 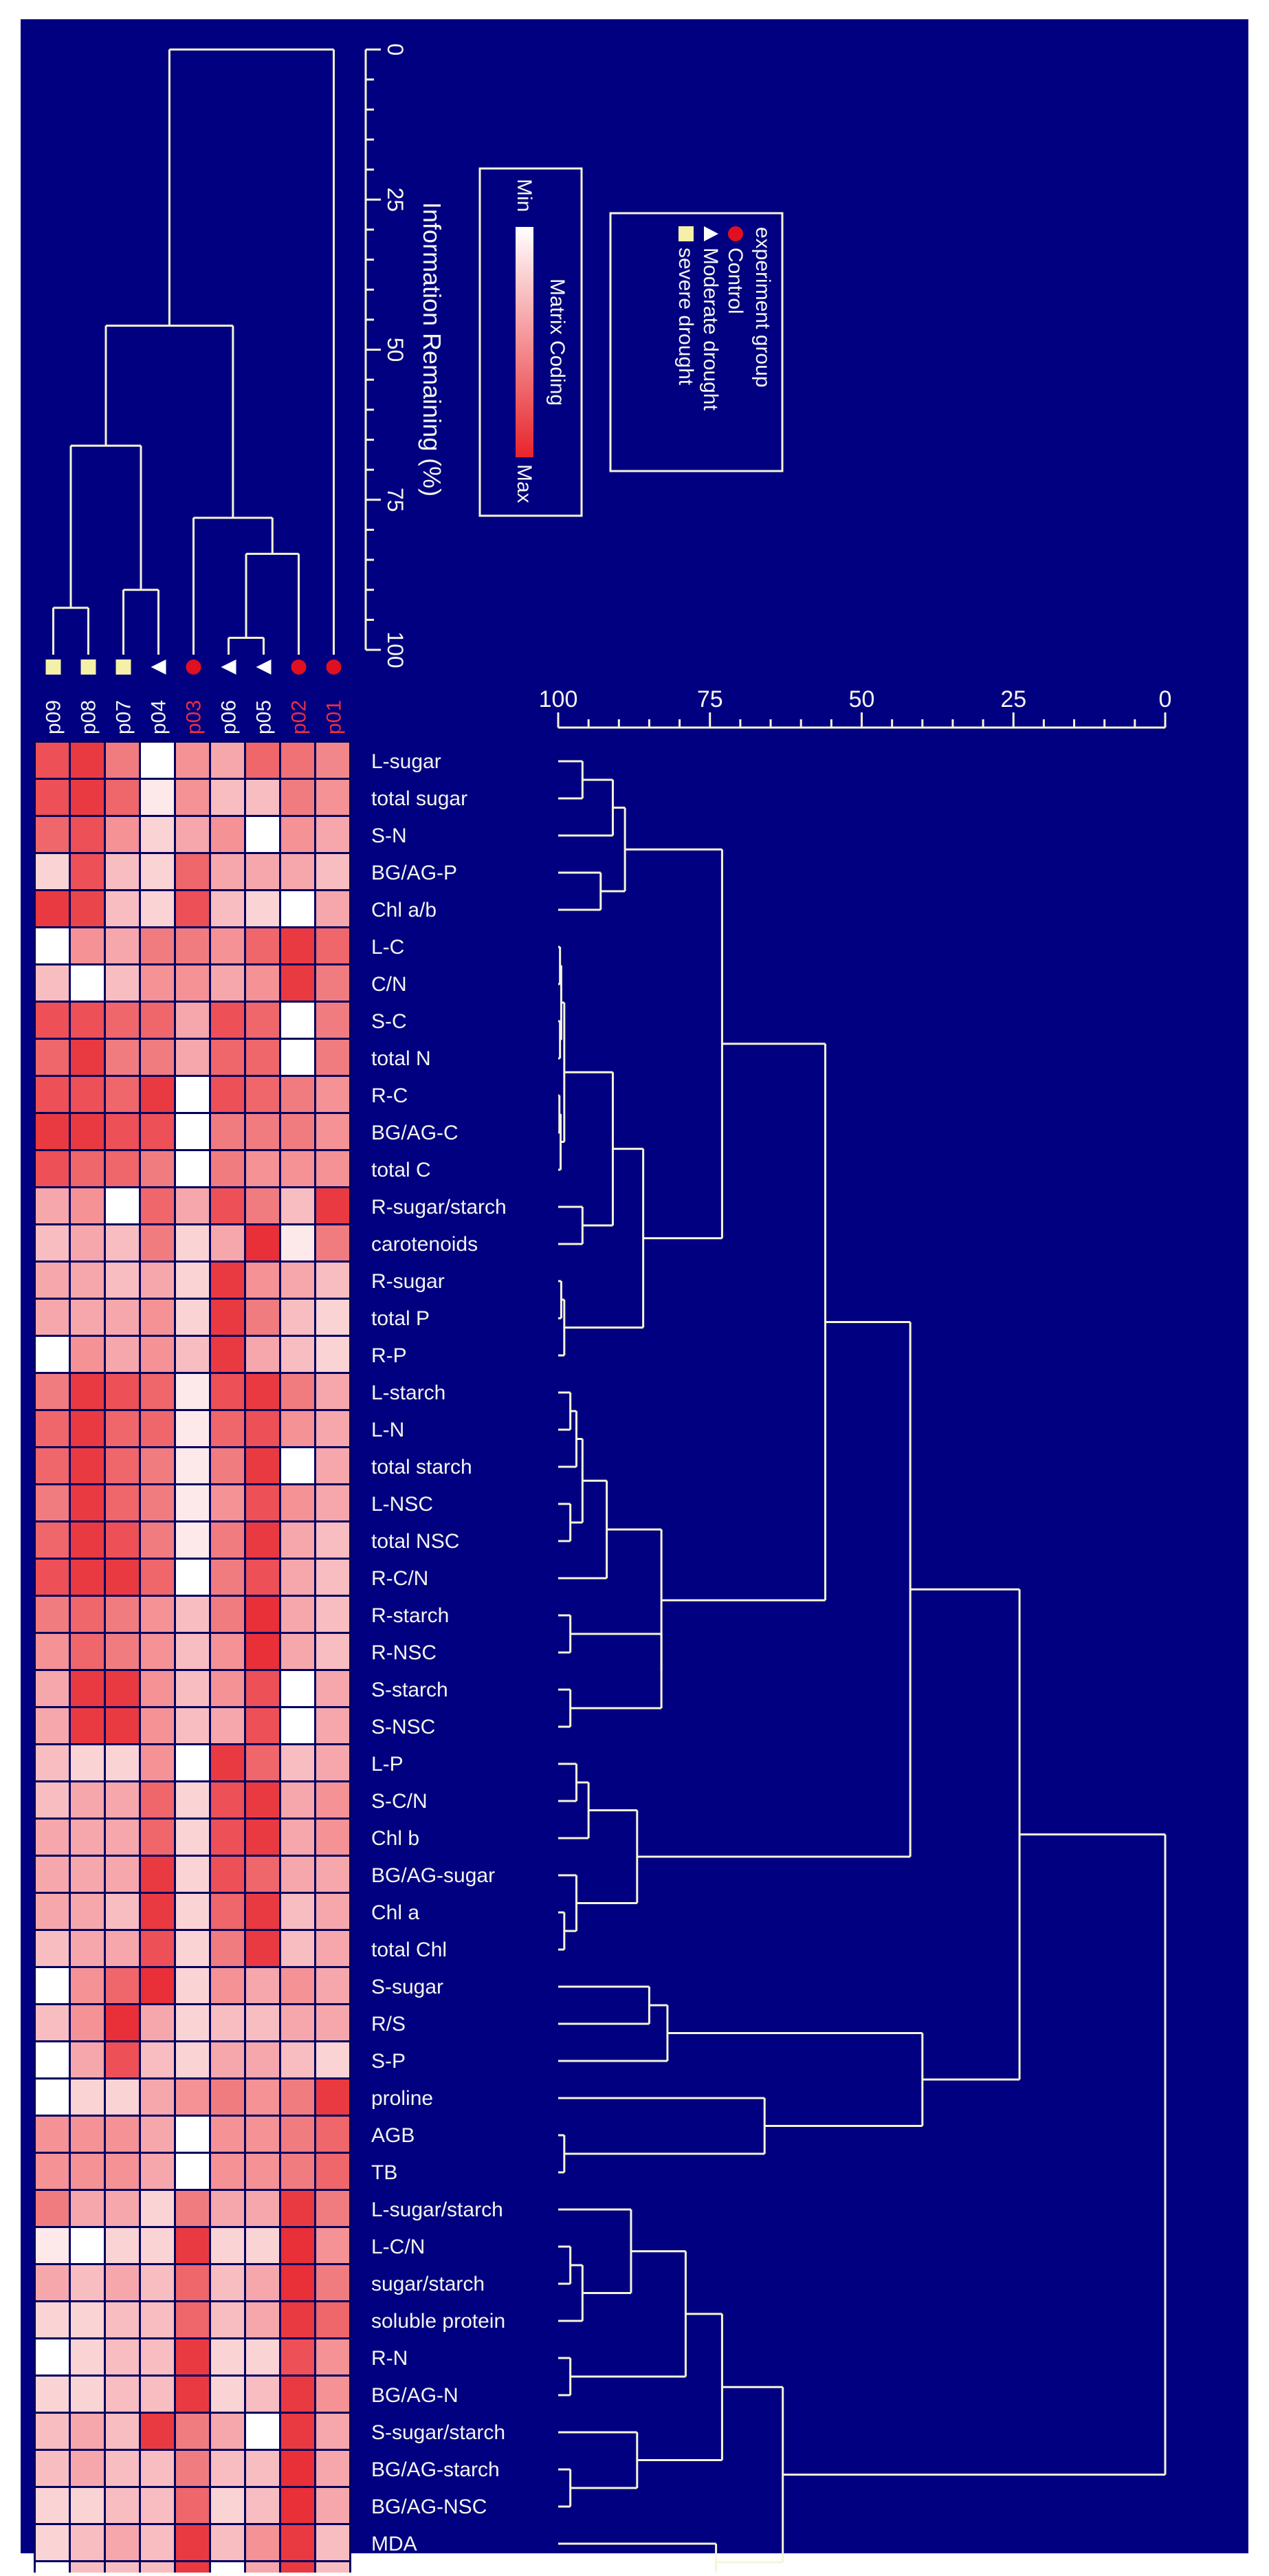 I want to click on column-label: p08, so click(x=89, y=717).